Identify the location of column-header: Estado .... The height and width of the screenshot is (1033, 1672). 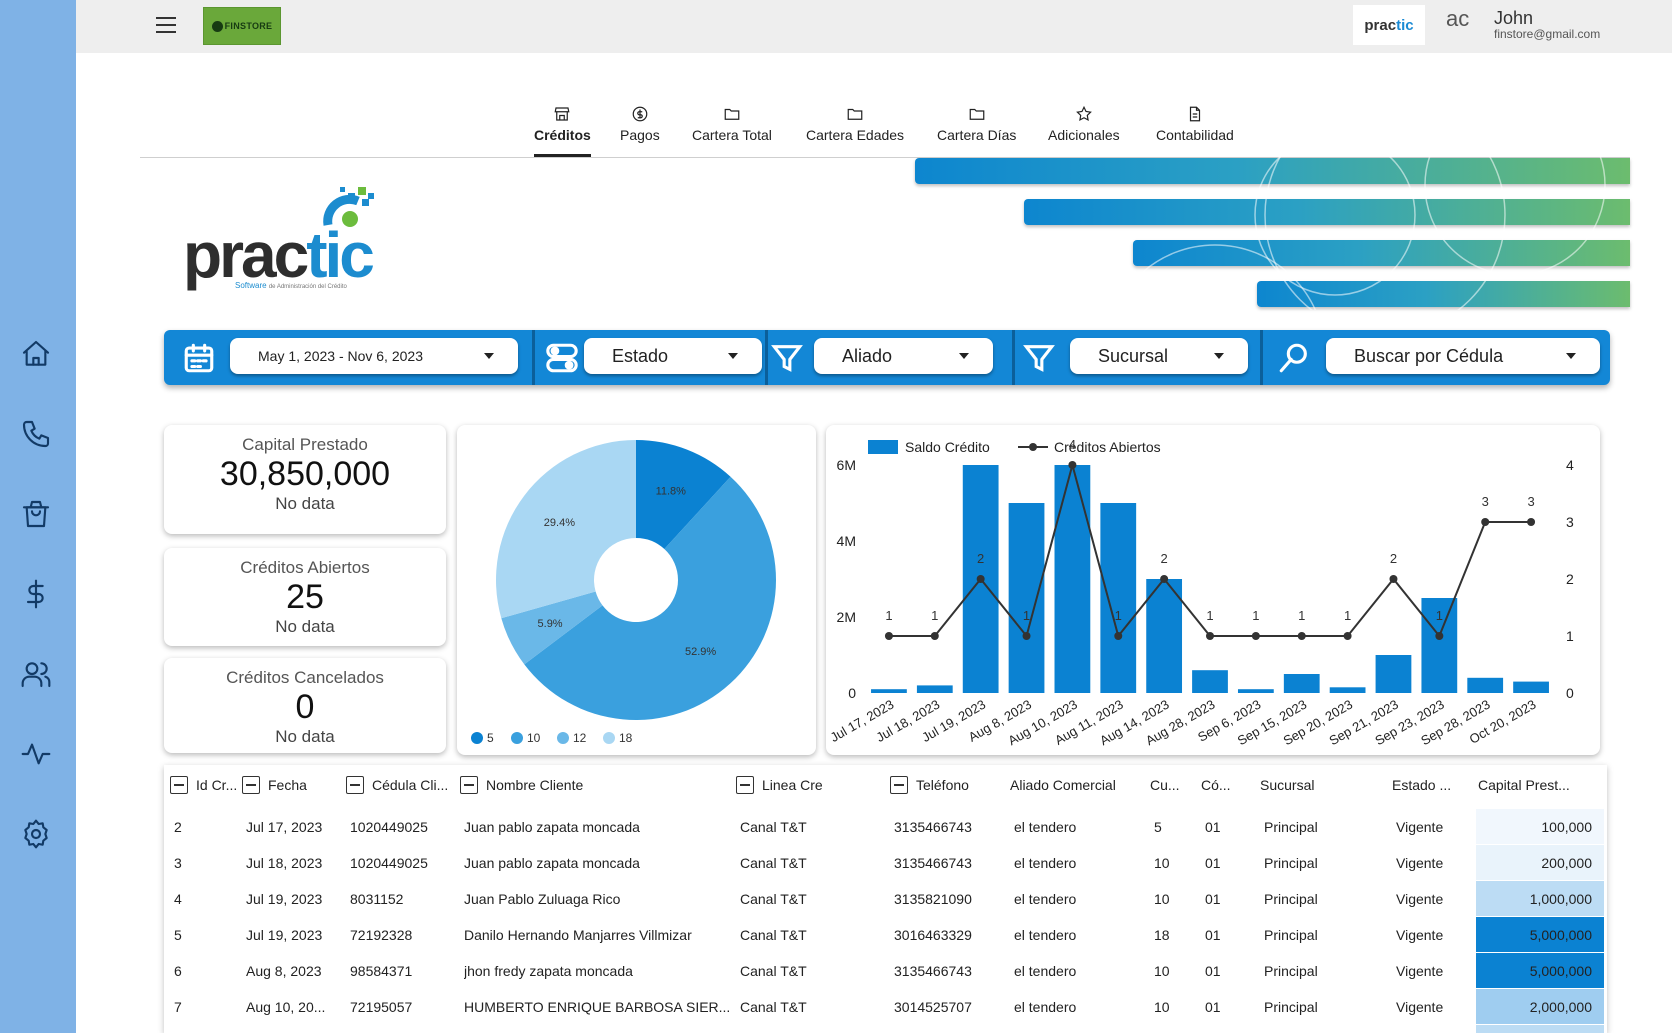
(1434, 785).